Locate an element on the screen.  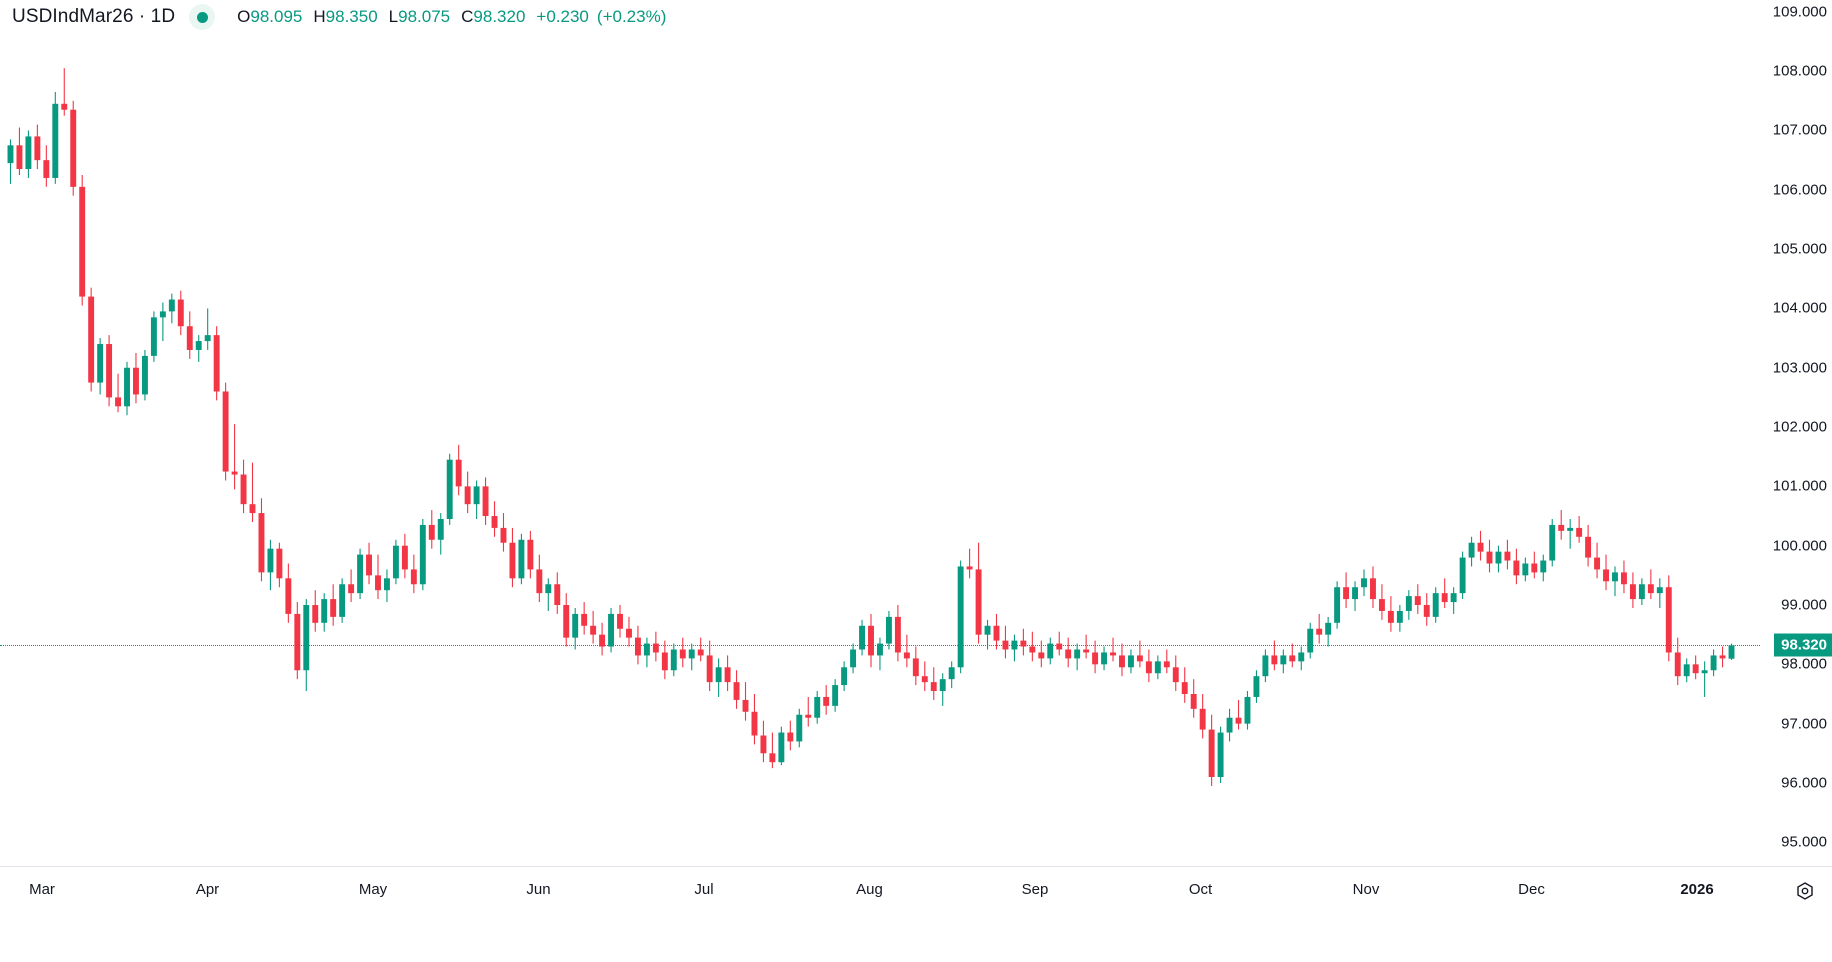
time-tick: Nov is located at coordinates (1366, 889).